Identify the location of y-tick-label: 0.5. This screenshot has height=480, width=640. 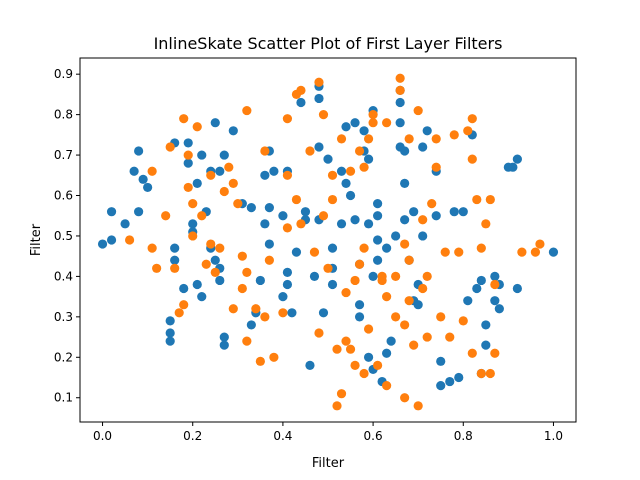
(63, 236).